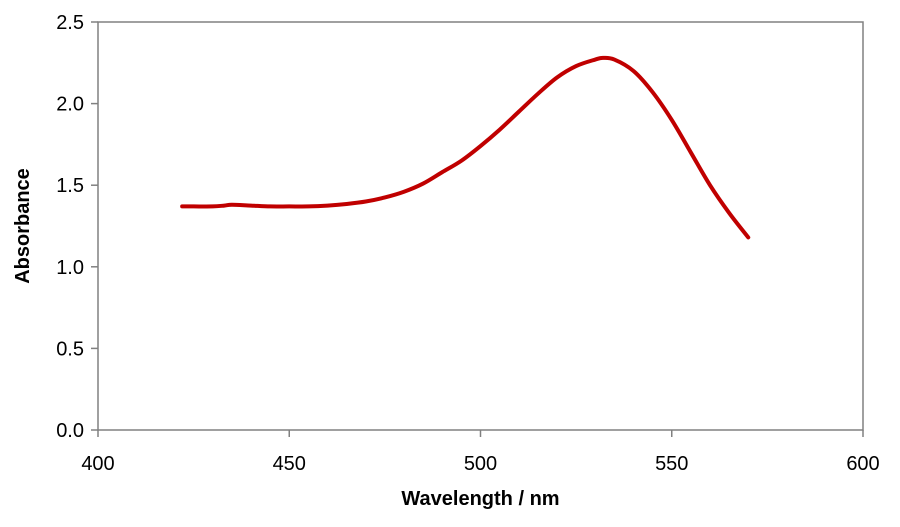  I want to click on x-axis-title: Wavelength / nm, so click(480, 499).